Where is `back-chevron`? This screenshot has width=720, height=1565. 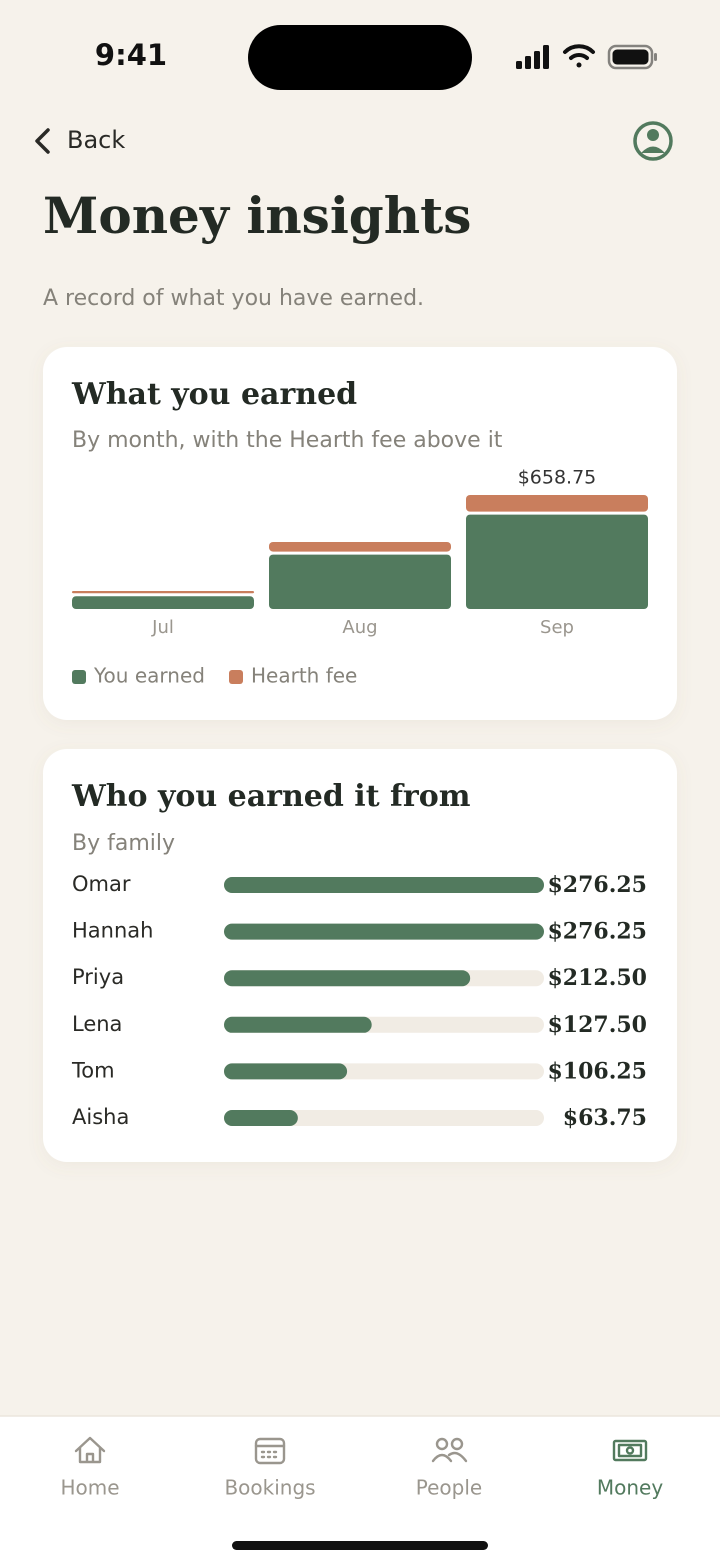 back-chevron is located at coordinates (42, 141).